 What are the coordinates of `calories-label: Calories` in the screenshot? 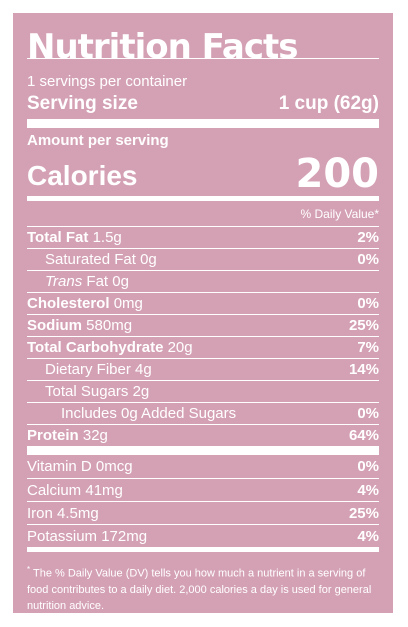 It's located at (82, 175).